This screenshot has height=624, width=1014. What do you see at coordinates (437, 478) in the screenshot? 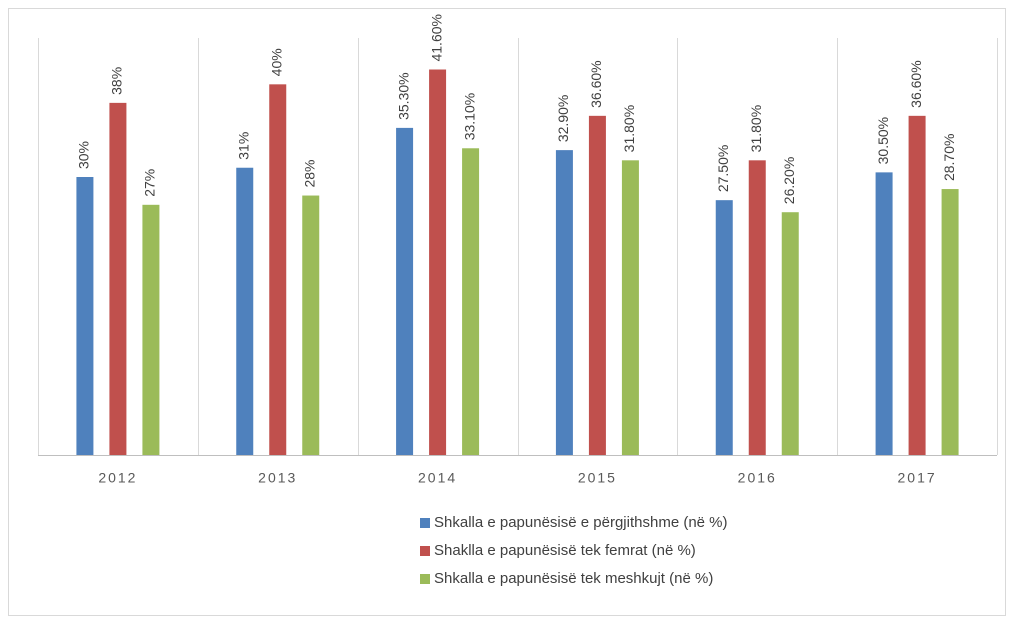
I see `x-tick-label: 2014` at bounding box center [437, 478].